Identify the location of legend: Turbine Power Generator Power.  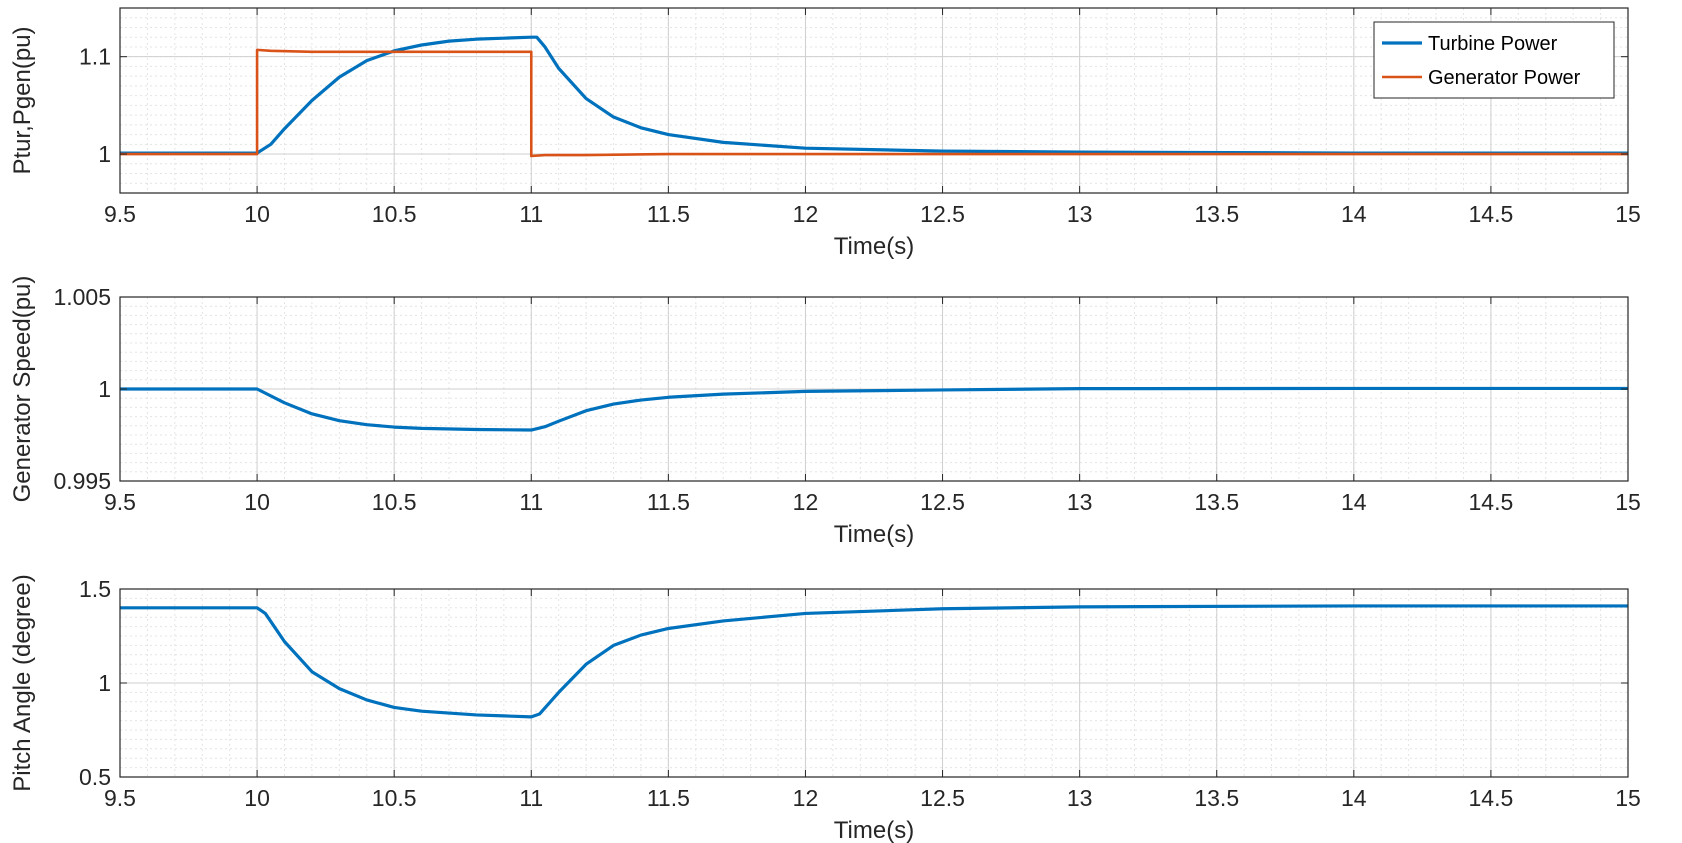
(1494, 60).